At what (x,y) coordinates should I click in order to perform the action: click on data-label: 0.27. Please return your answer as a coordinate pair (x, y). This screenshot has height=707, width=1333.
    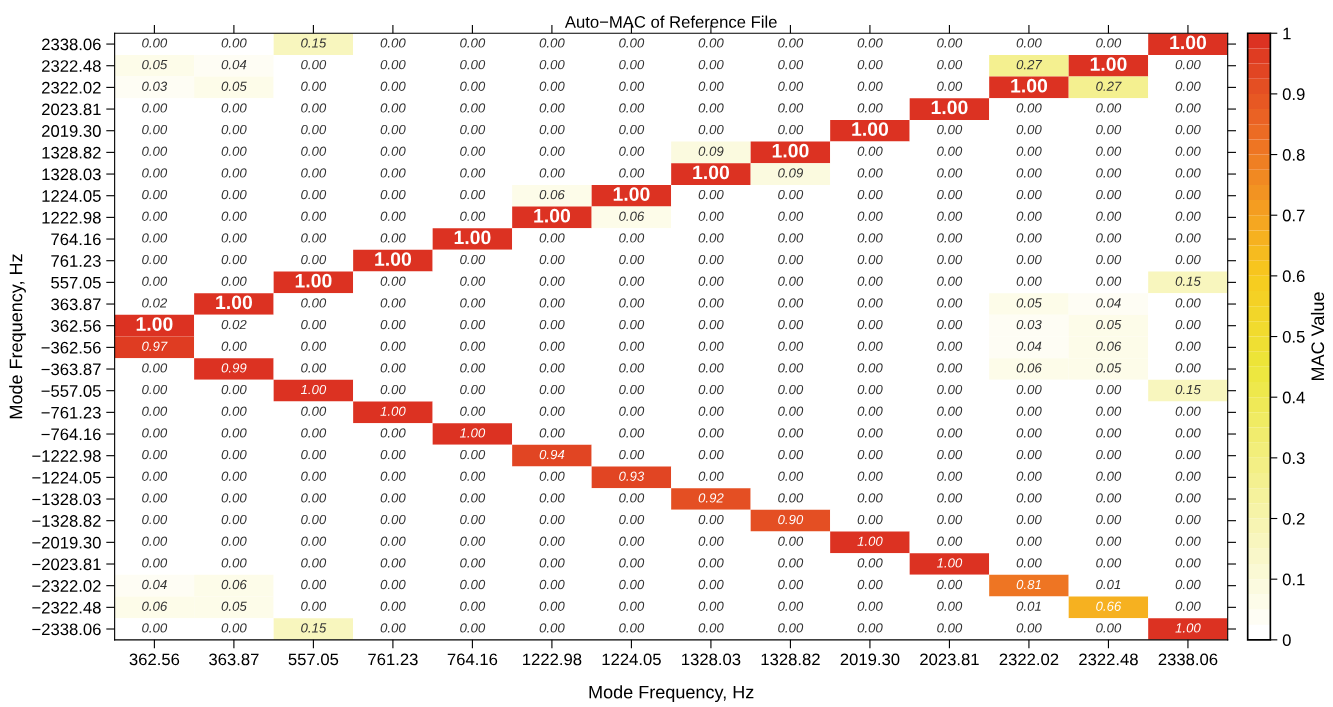
    Looking at the image, I should click on (1109, 86).